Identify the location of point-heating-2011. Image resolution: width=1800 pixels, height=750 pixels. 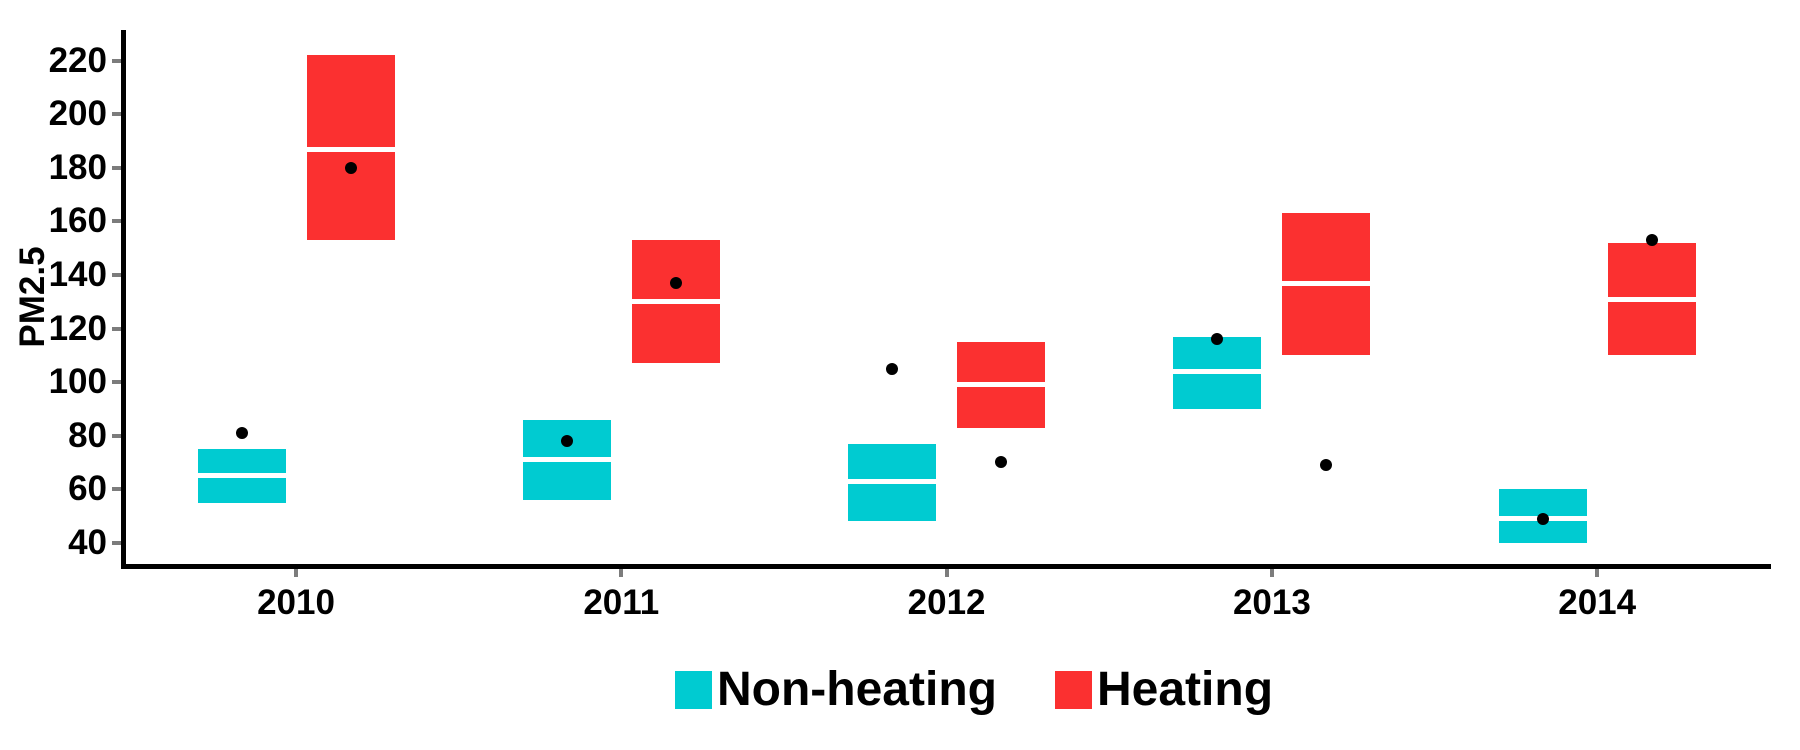
(675, 283).